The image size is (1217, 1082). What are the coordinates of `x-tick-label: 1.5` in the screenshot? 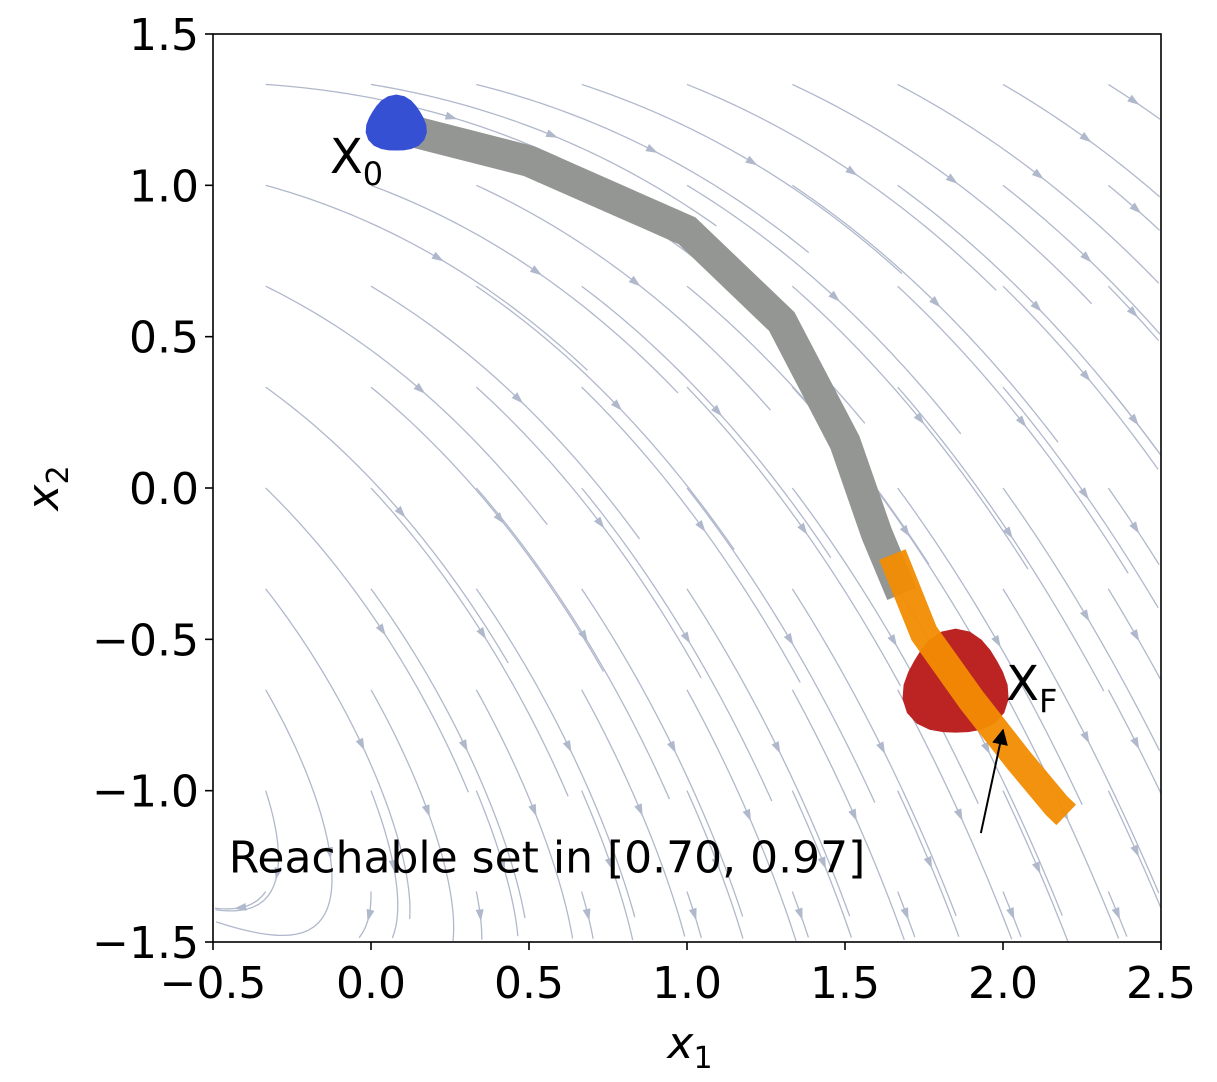 It's located at (845, 983).